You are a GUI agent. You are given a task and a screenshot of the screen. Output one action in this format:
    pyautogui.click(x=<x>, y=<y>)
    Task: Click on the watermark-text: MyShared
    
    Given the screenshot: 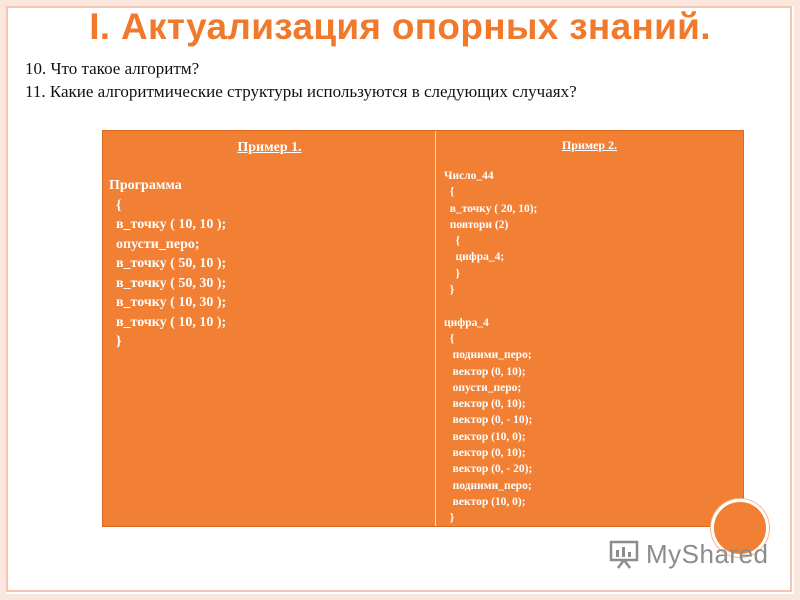 What is the action you would take?
    pyautogui.click(x=707, y=553)
    